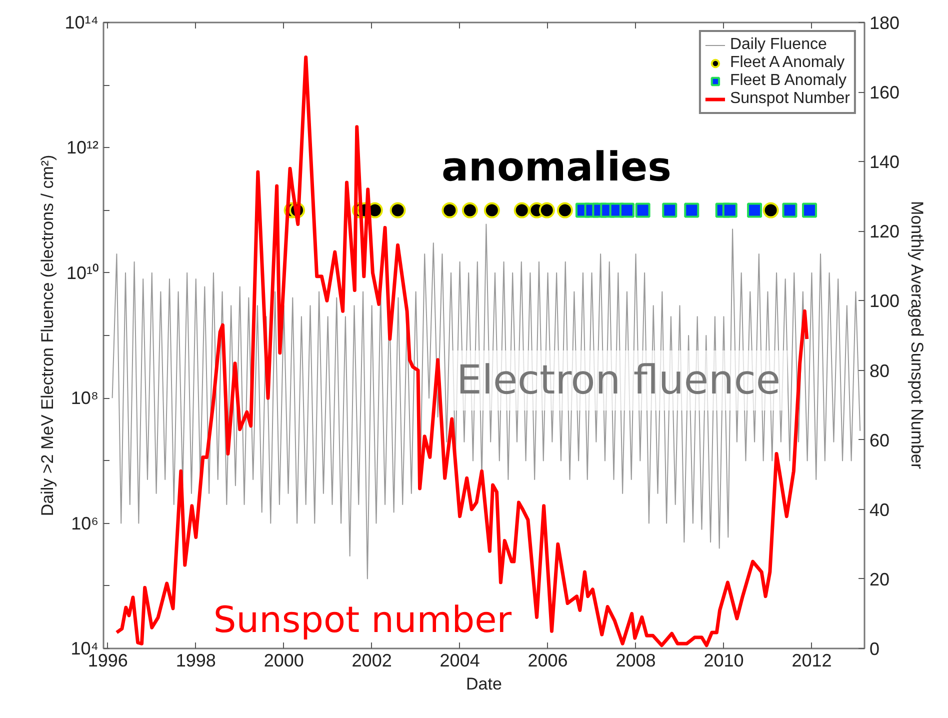 The image size is (948, 718). I want to click on y2-tick-label: 20, so click(880, 579).